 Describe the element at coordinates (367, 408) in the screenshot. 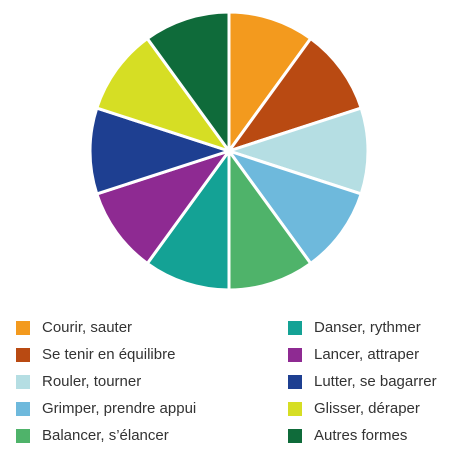

I see `legend-label: Glisser, déraper` at that location.